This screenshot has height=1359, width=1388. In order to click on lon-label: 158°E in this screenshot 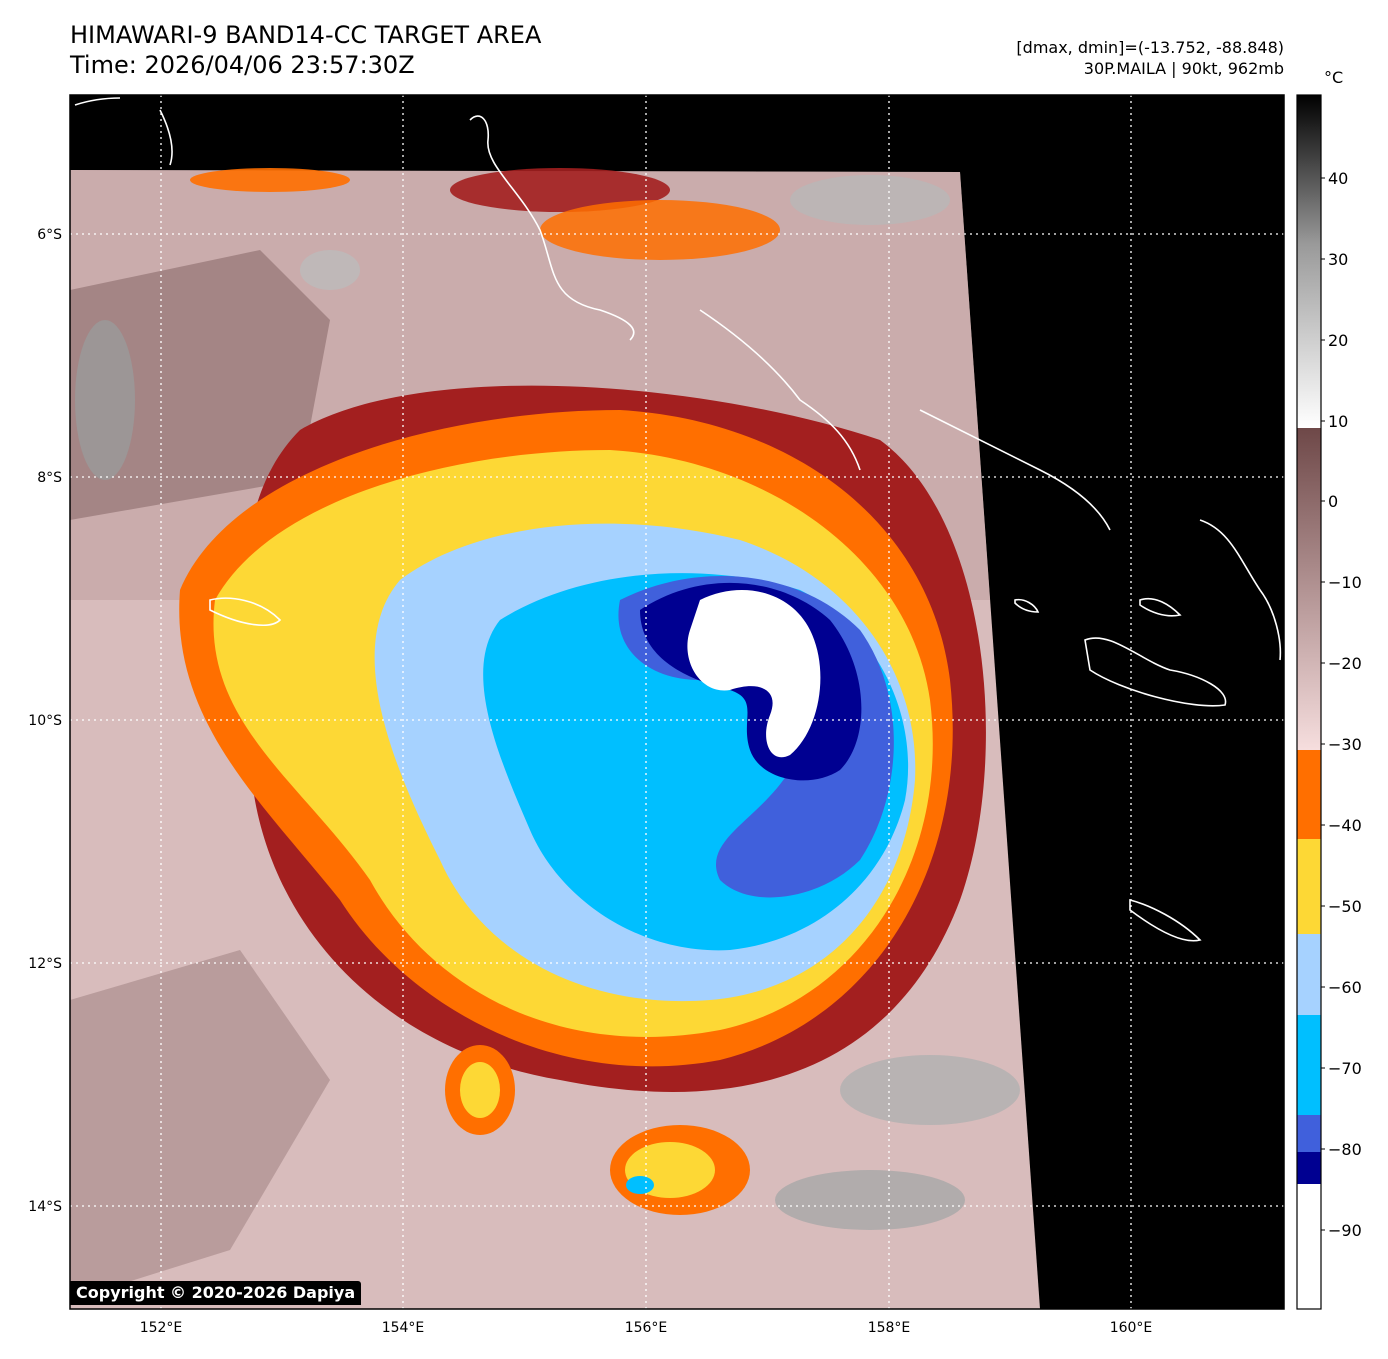, I will do `click(889, 1328)`.